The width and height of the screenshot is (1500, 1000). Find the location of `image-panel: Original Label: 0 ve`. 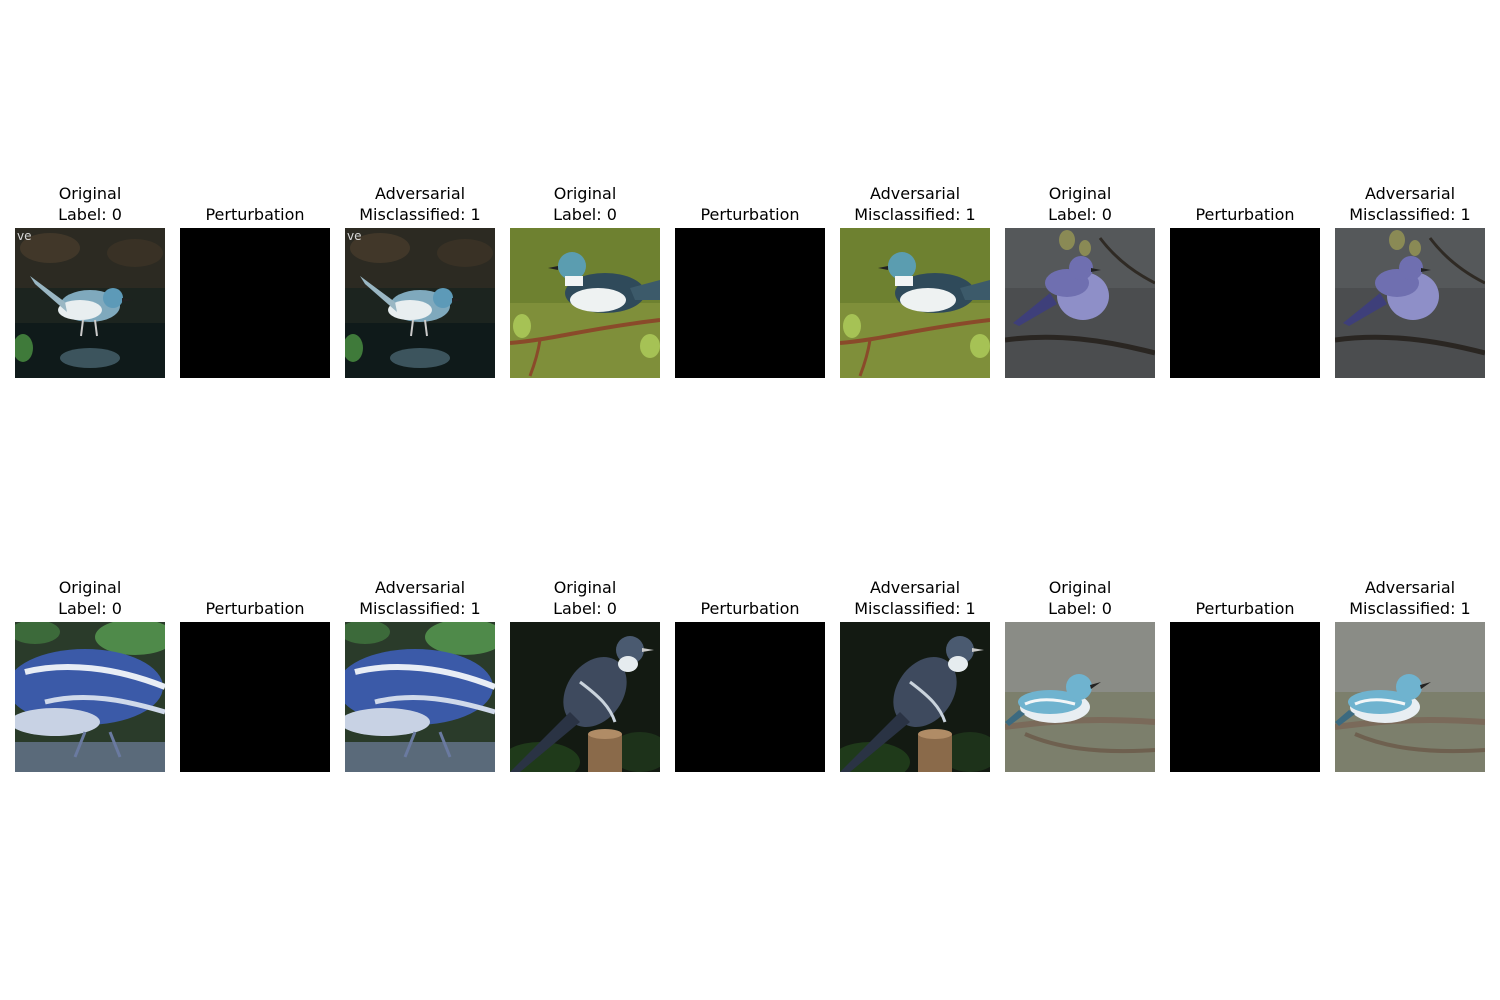

image-panel: Original Label: 0 ve is located at coordinates (90, 281).